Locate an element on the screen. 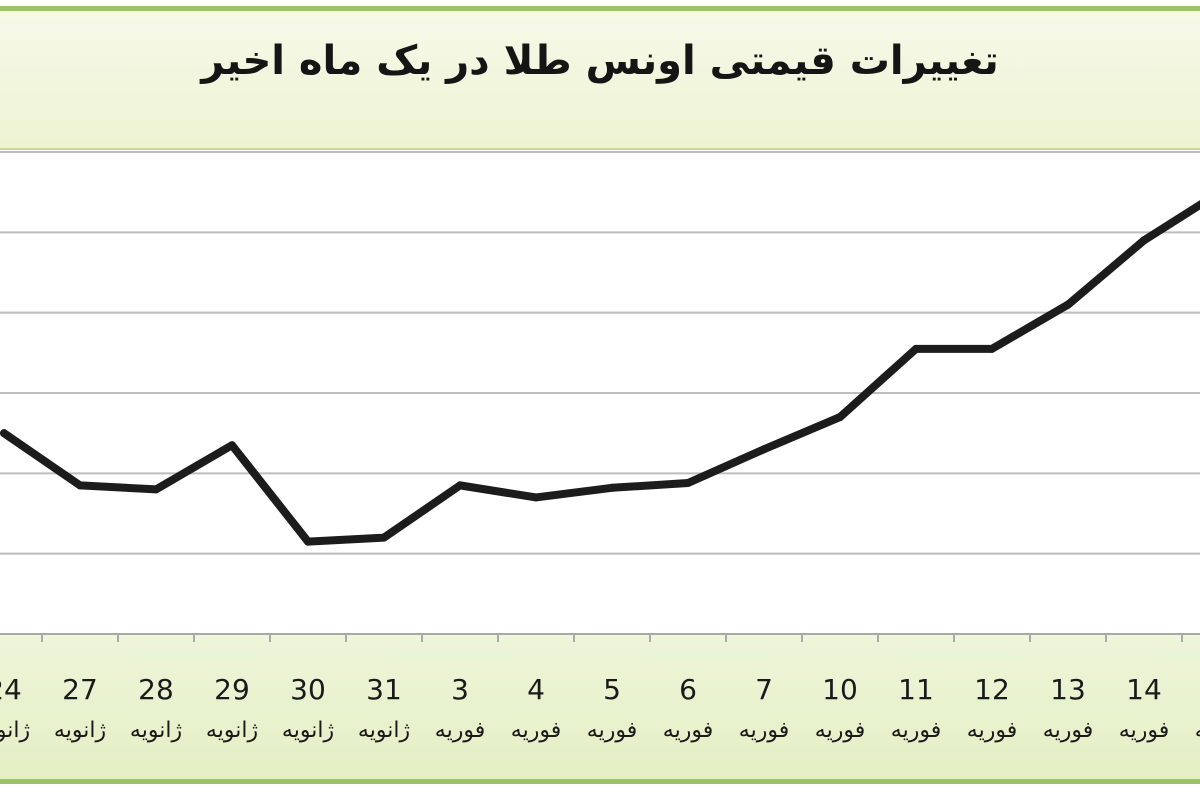  x-tick-label-day: 12 is located at coordinates (992, 689).